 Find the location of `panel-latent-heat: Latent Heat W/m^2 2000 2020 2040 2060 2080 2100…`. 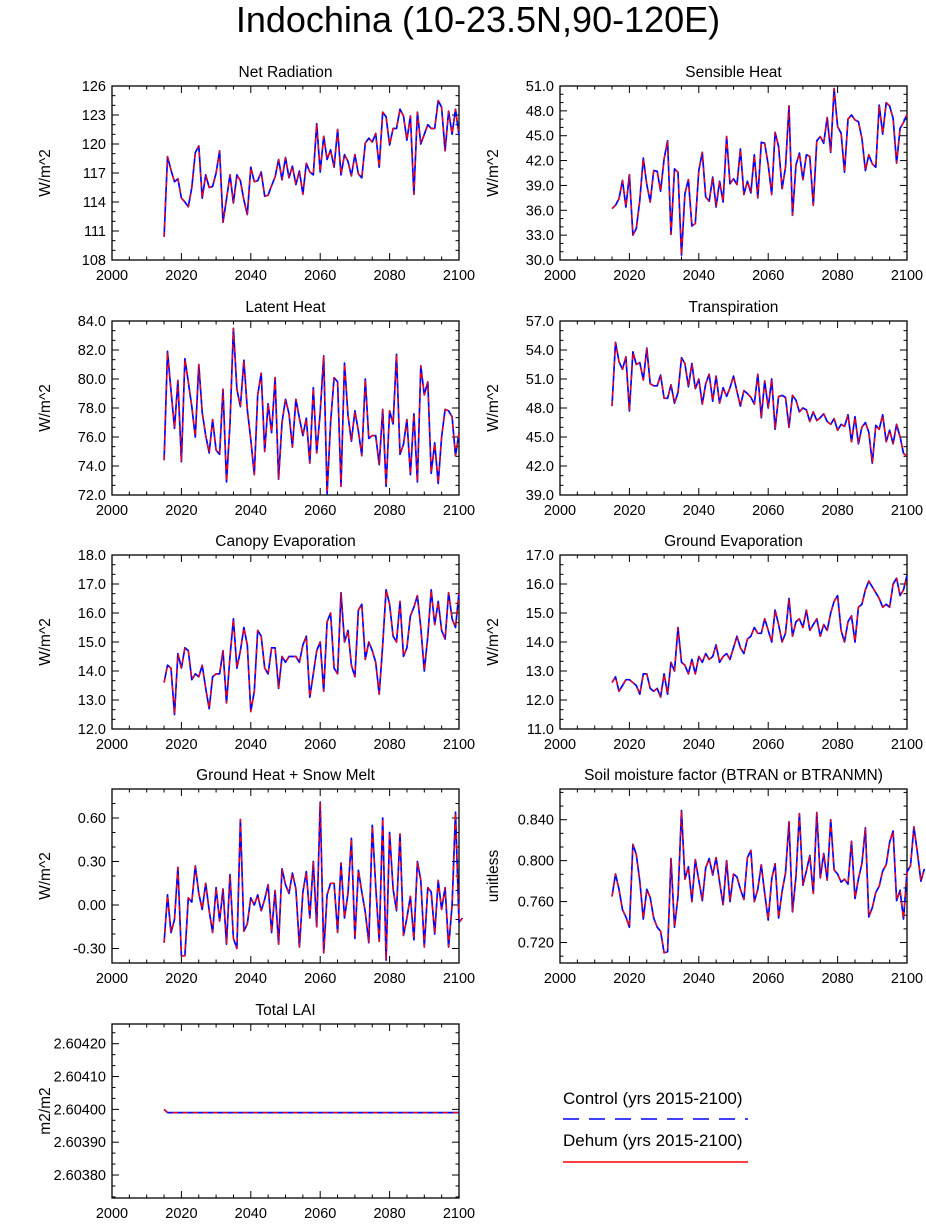

panel-latent-heat: Latent Heat W/m^2 2000 2020 2040 2060 2080 2100… is located at coordinates (256, 409).